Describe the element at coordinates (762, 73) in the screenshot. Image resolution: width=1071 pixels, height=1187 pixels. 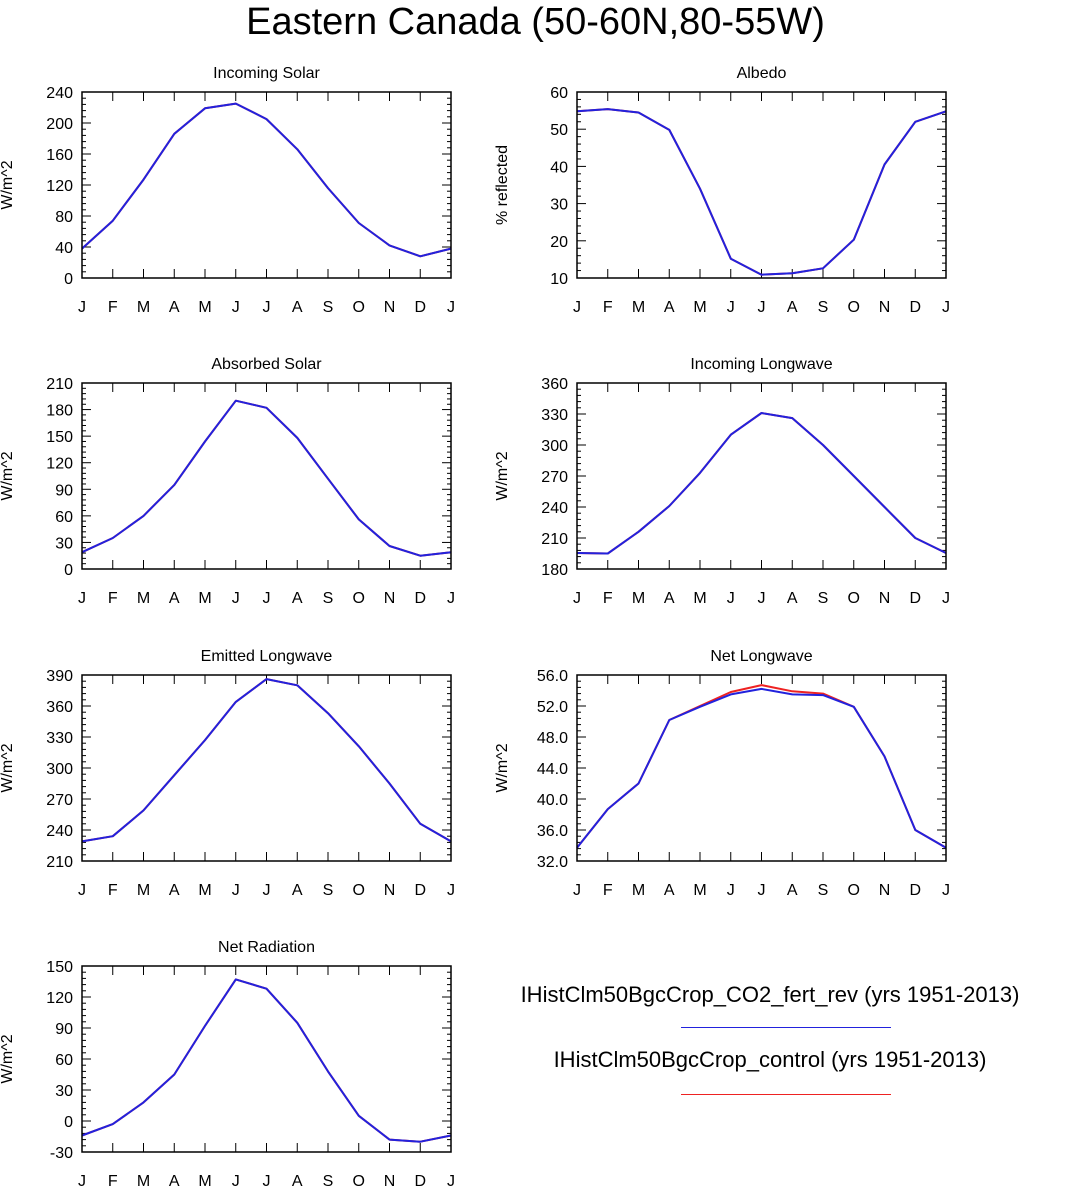
I see `chart-title: Albedo` at that location.